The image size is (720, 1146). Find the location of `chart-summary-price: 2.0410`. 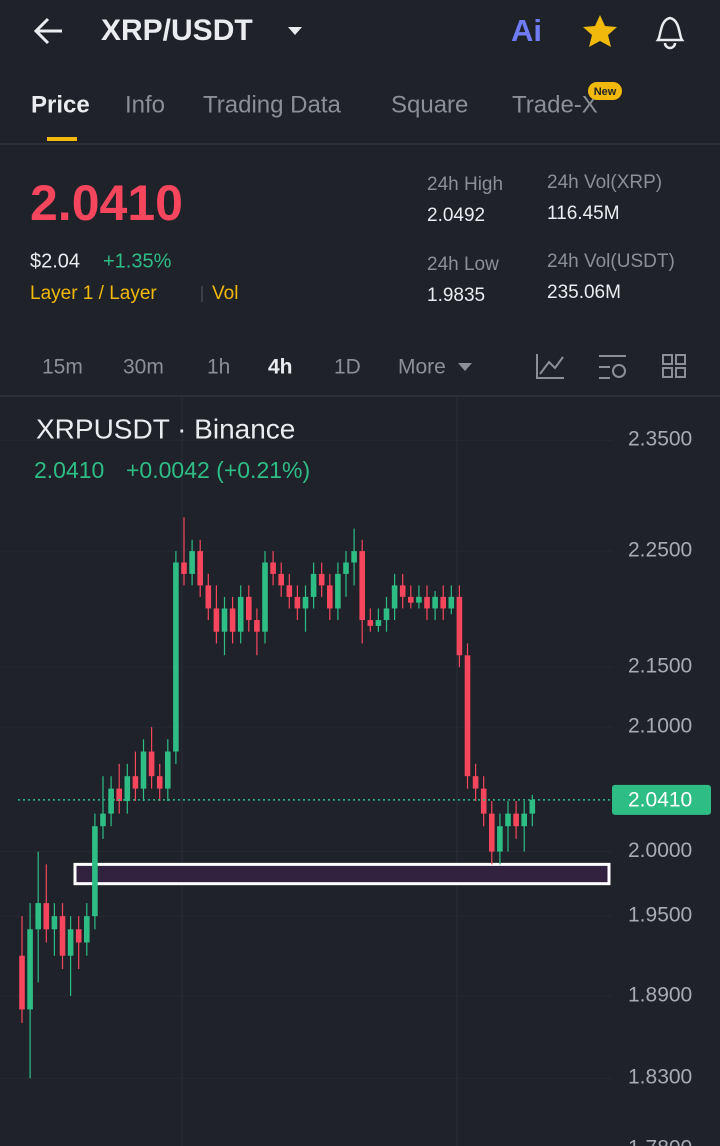

chart-summary-price: 2.0410 is located at coordinates (69, 470).